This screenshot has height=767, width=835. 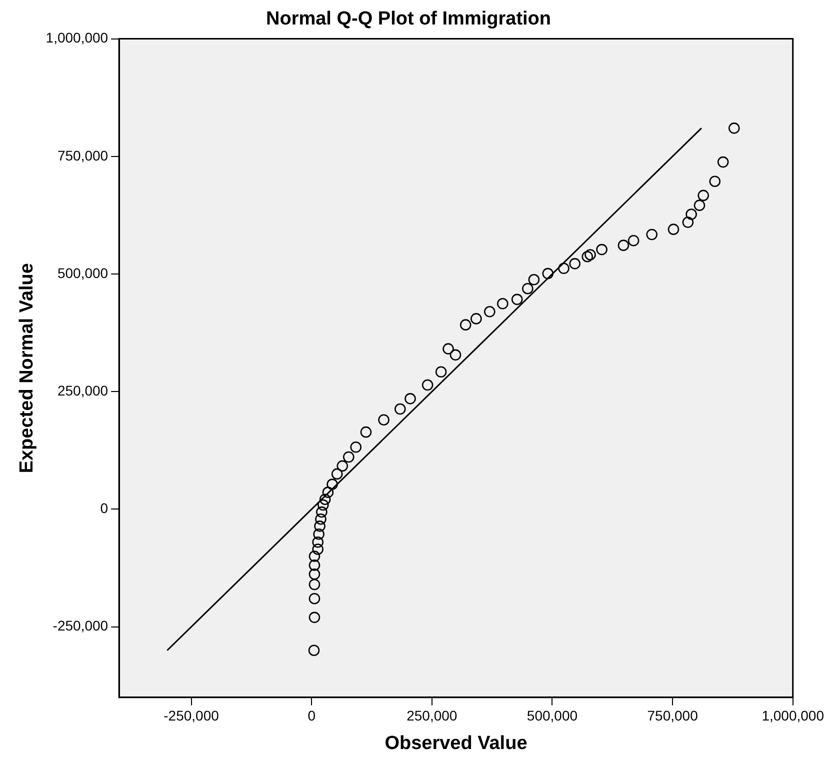 I want to click on y-tick-label: 1,000,000, so click(x=77, y=38).